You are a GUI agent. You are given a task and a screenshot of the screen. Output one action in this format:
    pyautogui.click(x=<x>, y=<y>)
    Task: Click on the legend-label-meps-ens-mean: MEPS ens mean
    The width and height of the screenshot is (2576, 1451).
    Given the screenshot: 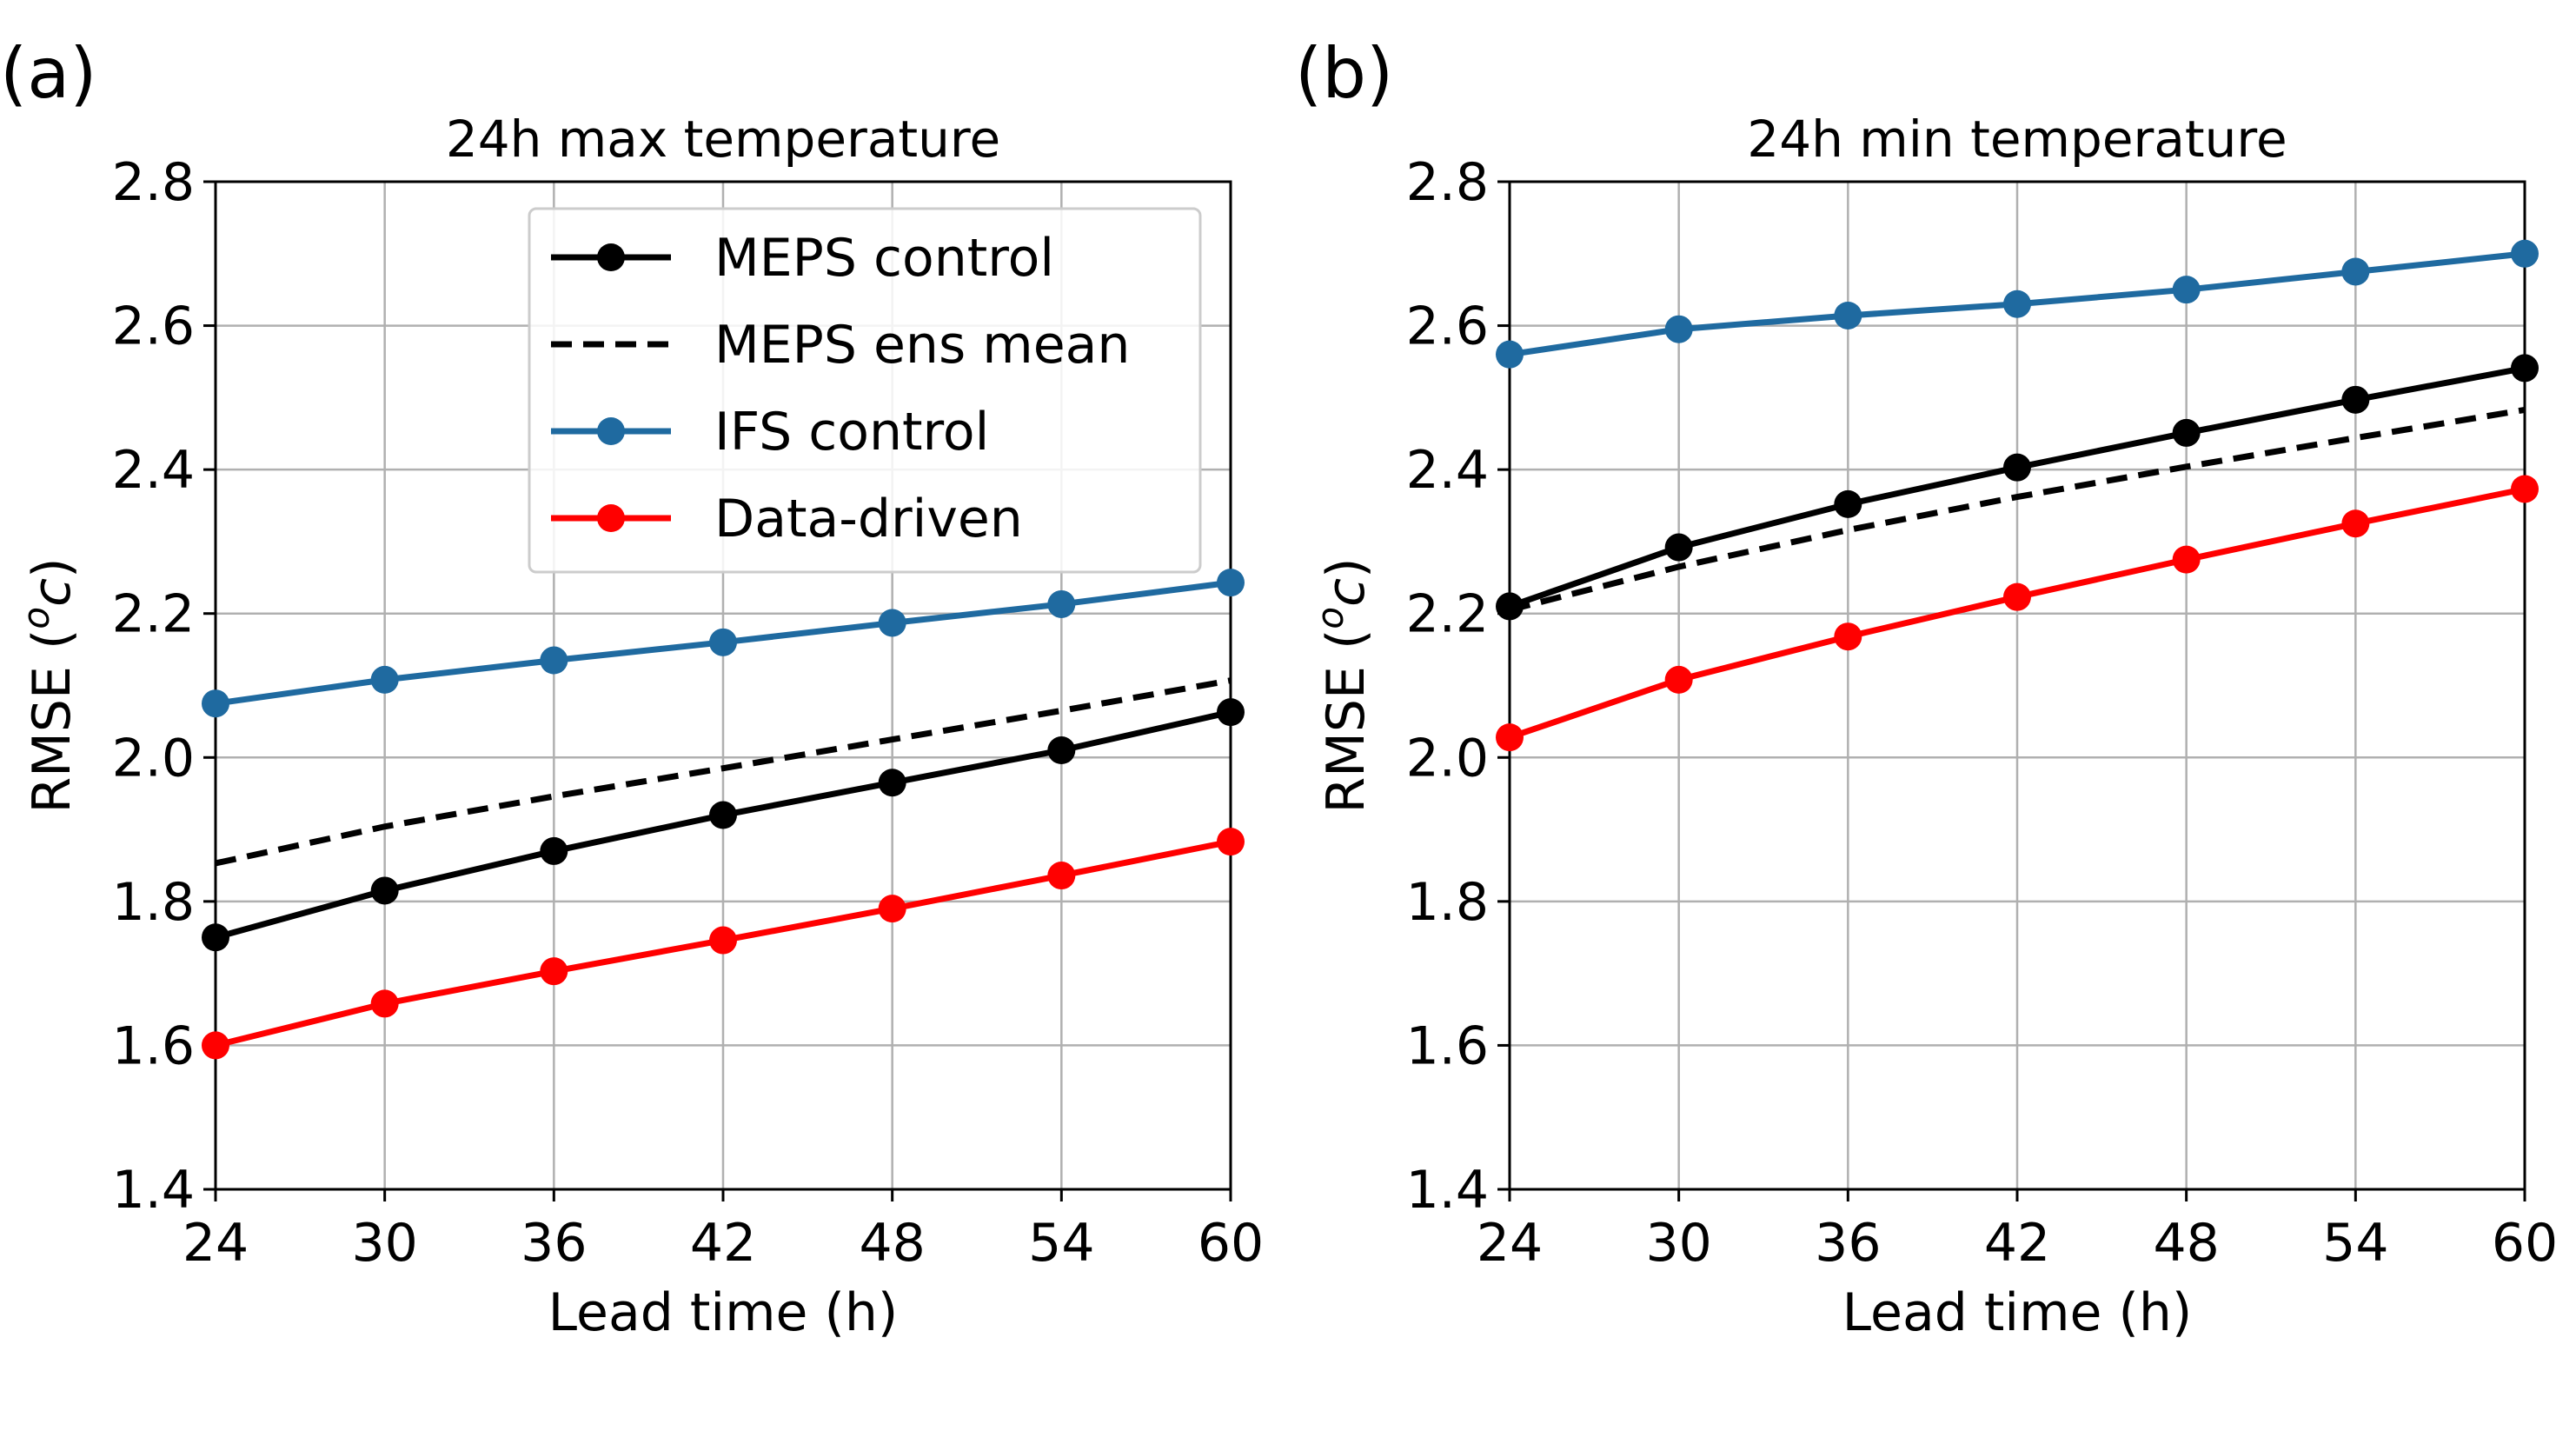 What is the action you would take?
    pyautogui.click(x=922, y=345)
    